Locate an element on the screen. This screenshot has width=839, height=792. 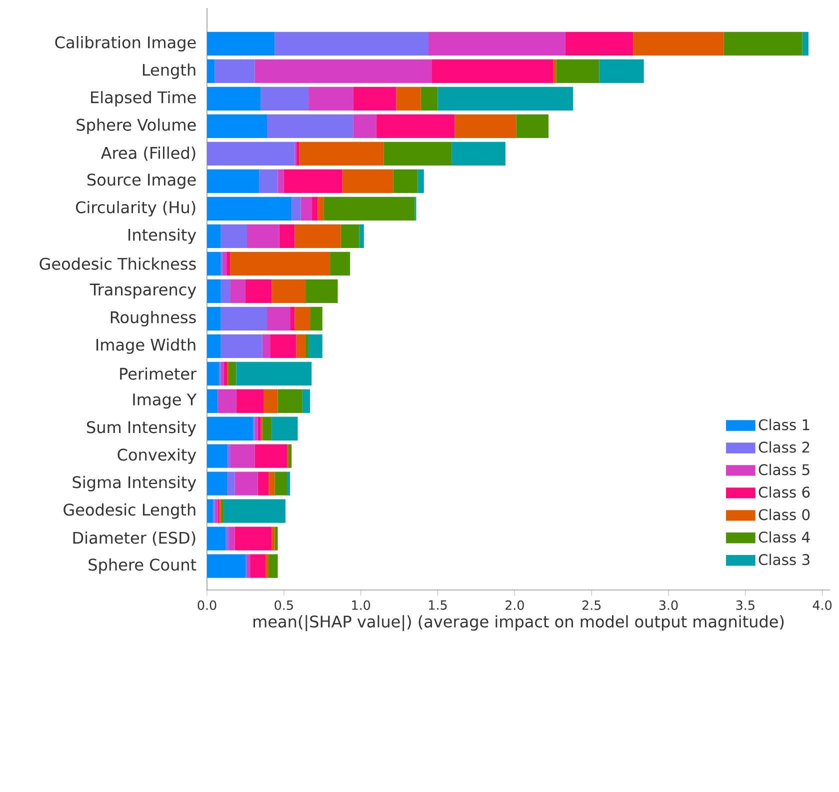
y-tick-label: Sigma Intensity is located at coordinates (134, 484).